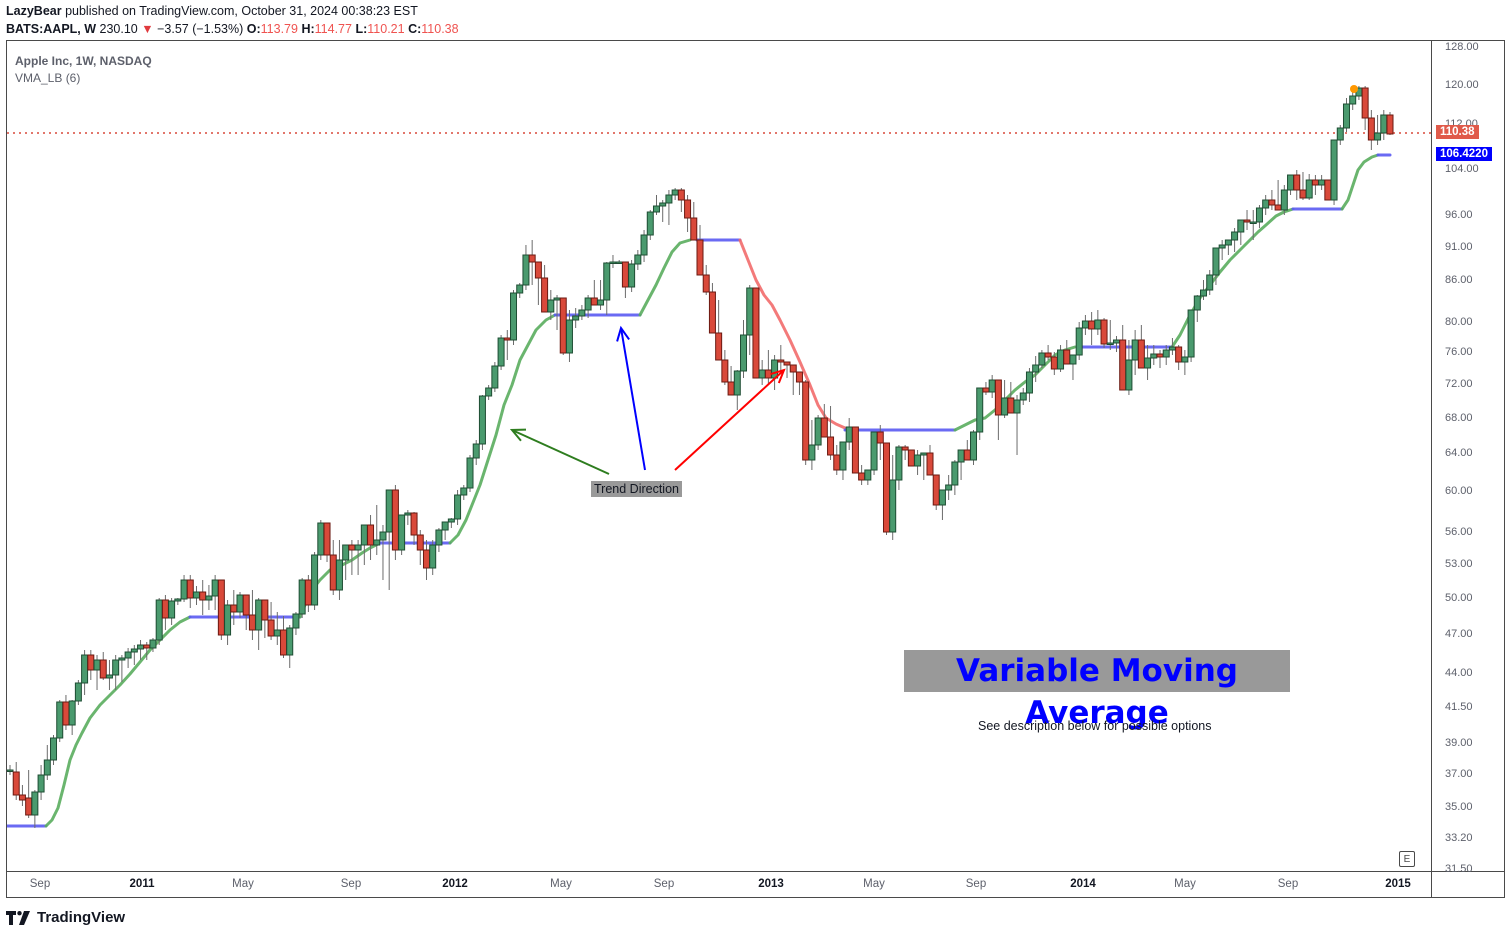 The height and width of the screenshot is (937, 1511). Describe the element at coordinates (1459, 247) in the screenshot. I see `price-tick: 91.00` at that location.